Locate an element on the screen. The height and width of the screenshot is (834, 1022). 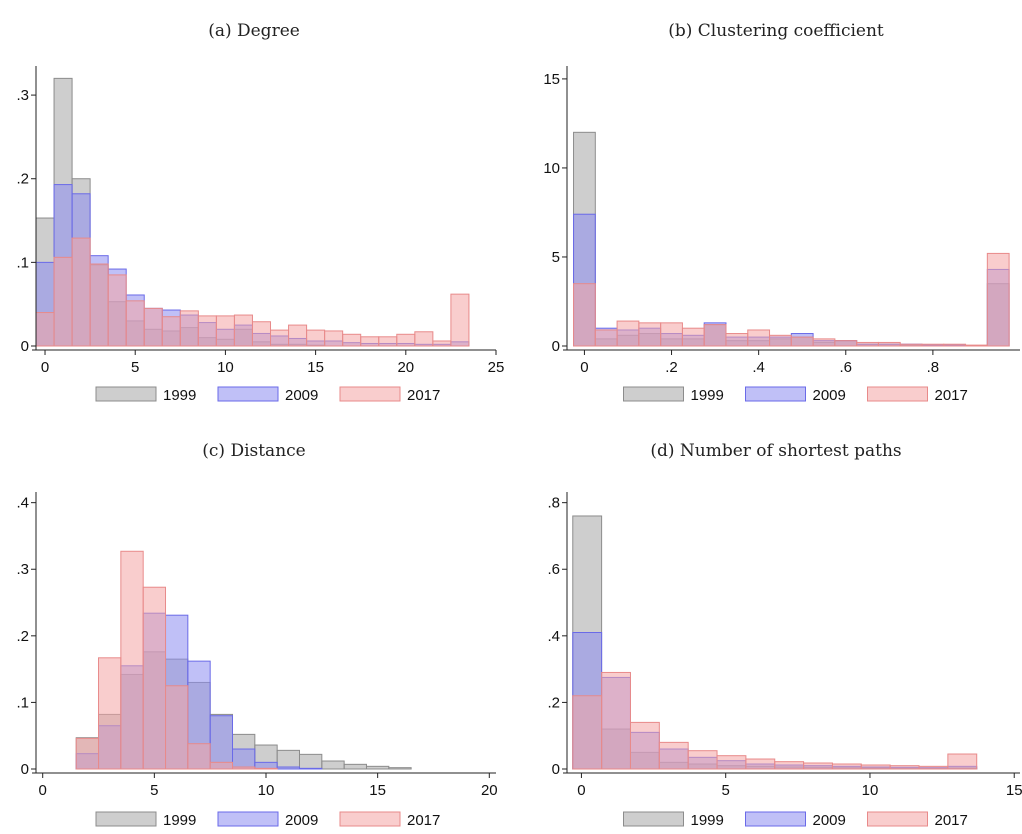
panel-title: (b) Clustering coefficient is located at coordinates (776, 31).